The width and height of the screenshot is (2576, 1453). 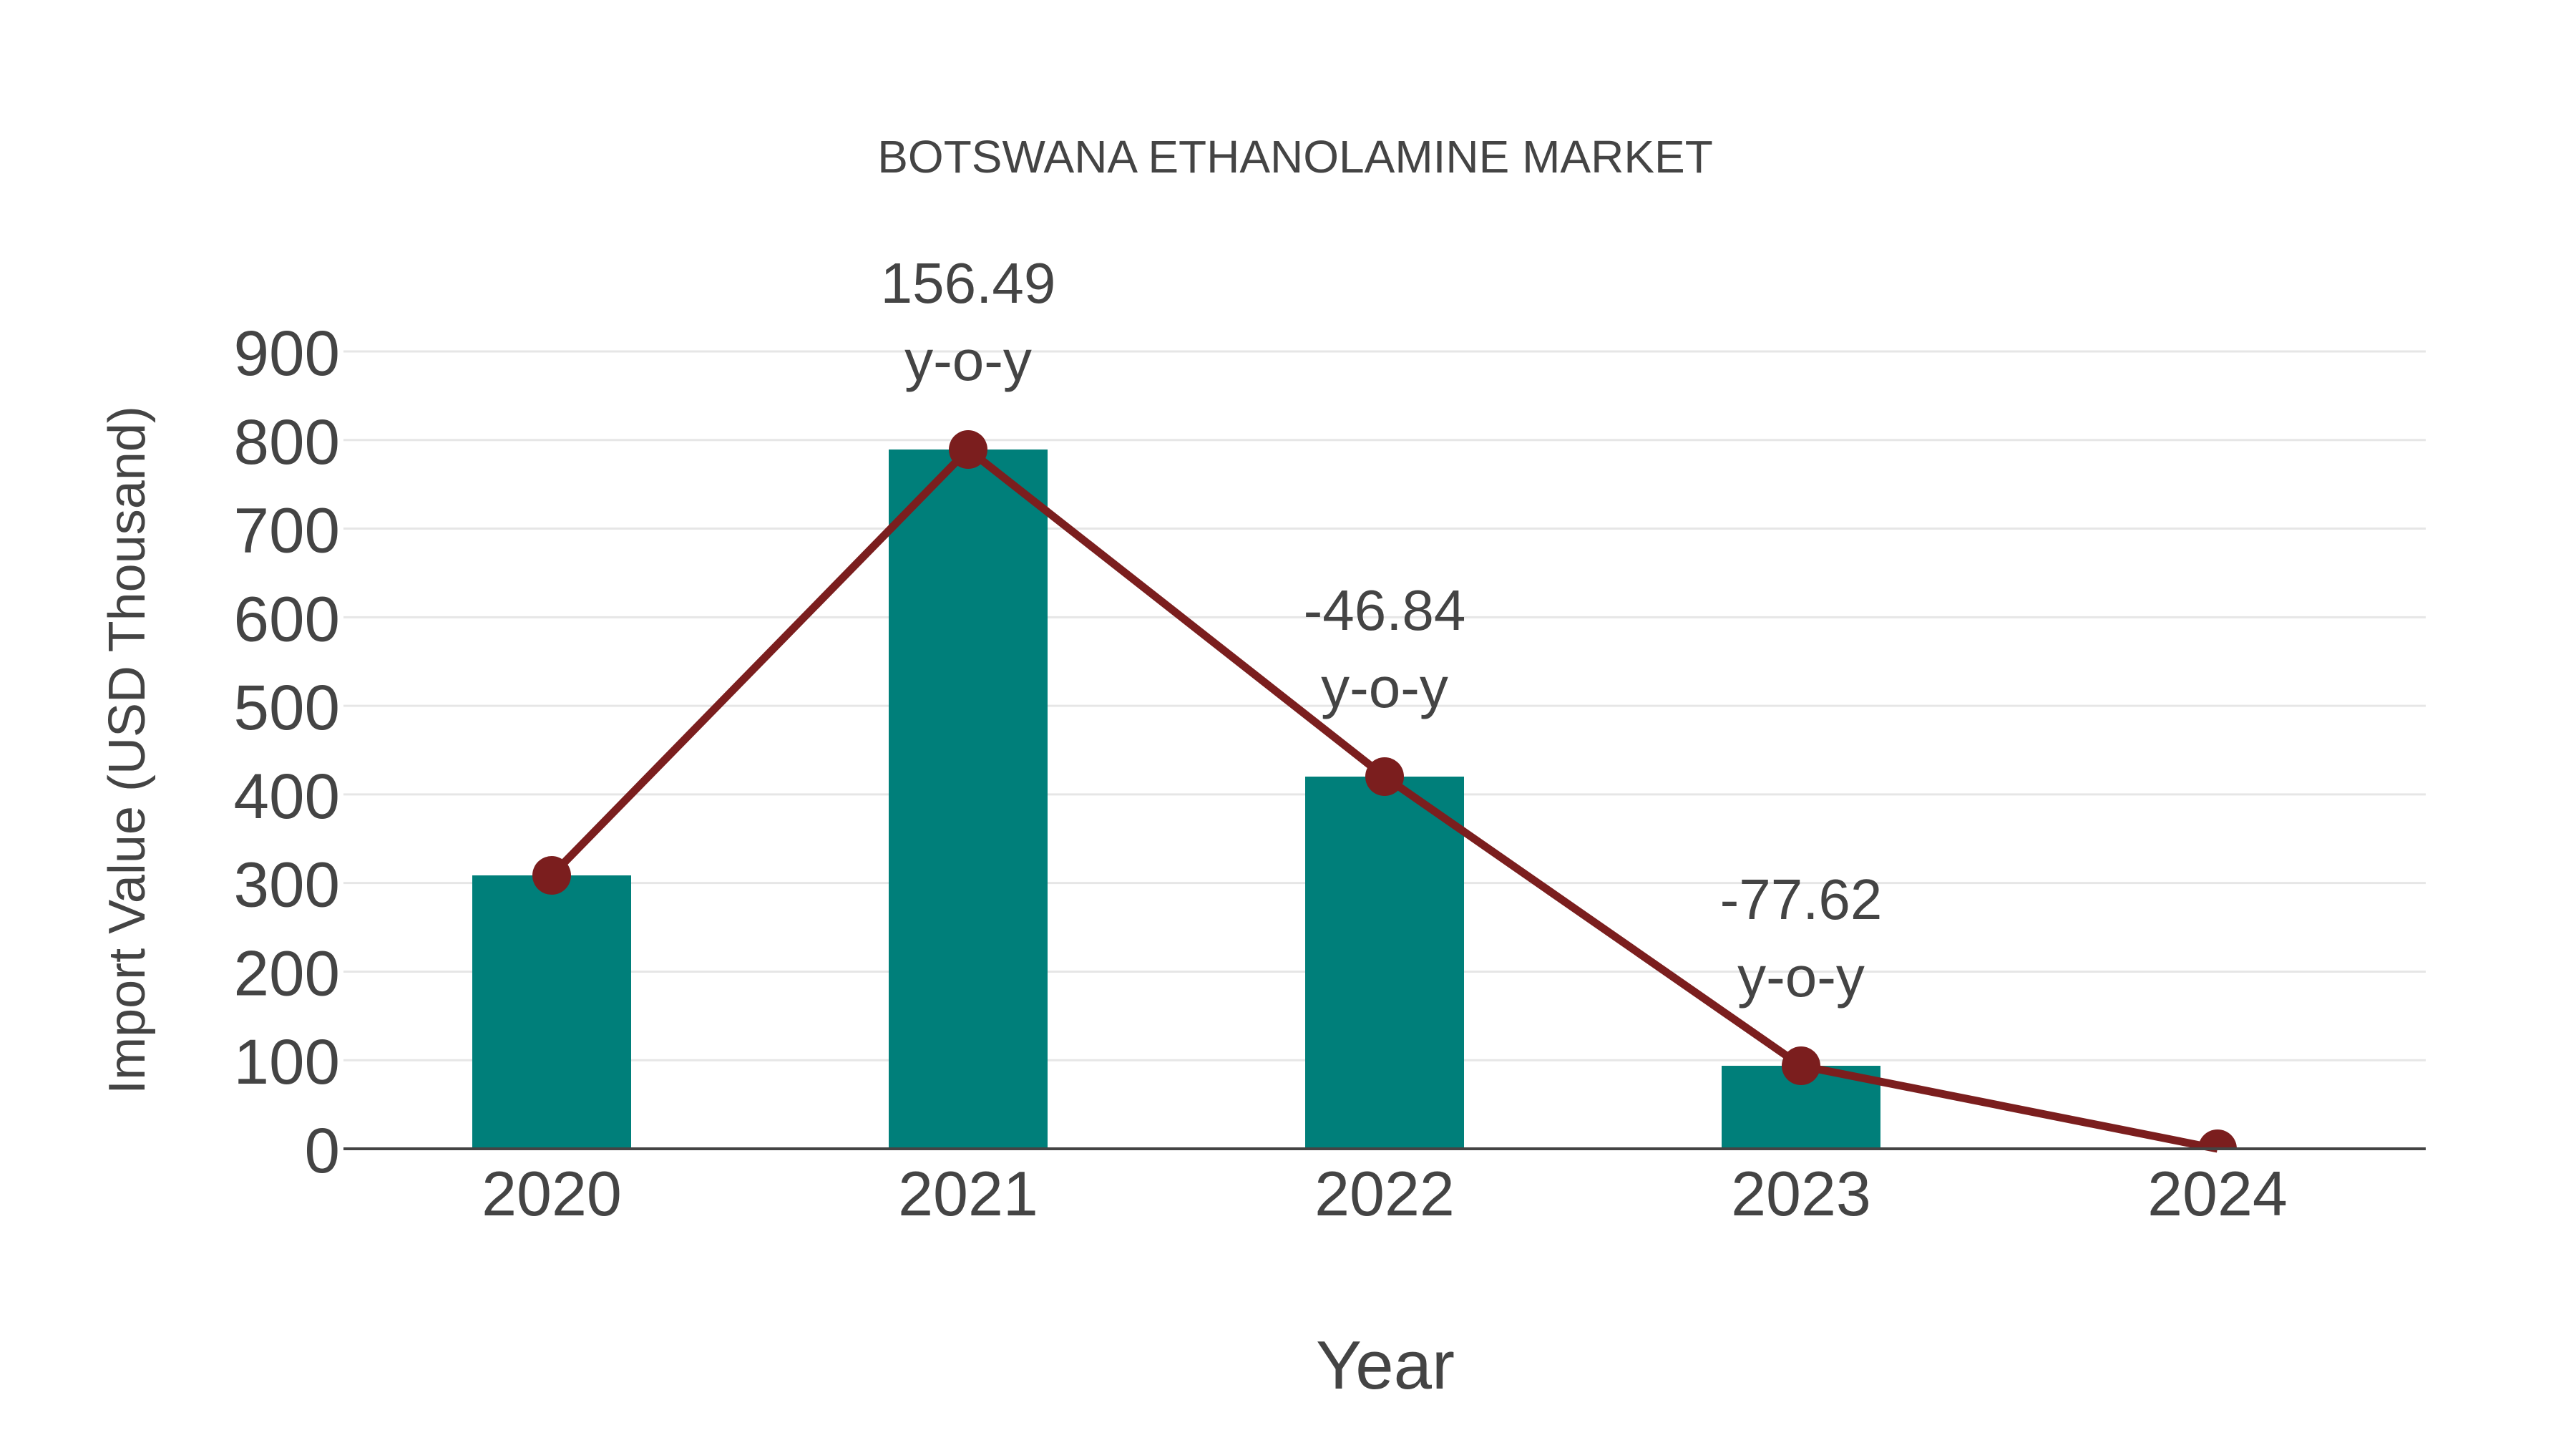 I want to click on y-tick-label: 300, so click(x=287, y=885).